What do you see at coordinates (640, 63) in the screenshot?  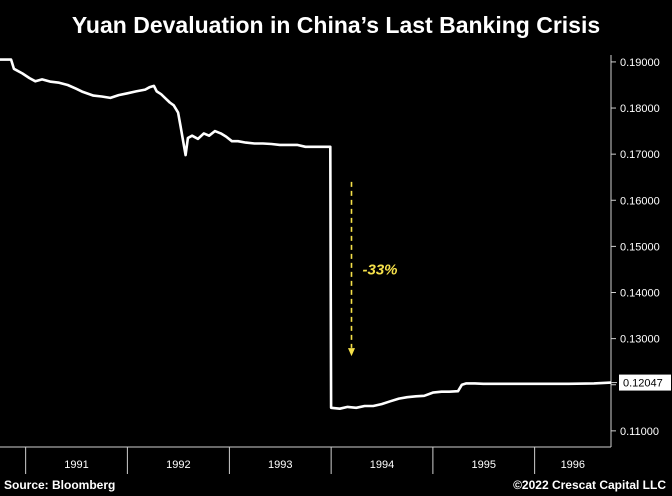 I see `y-tick-label-8: 0.19000` at bounding box center [640, 63].